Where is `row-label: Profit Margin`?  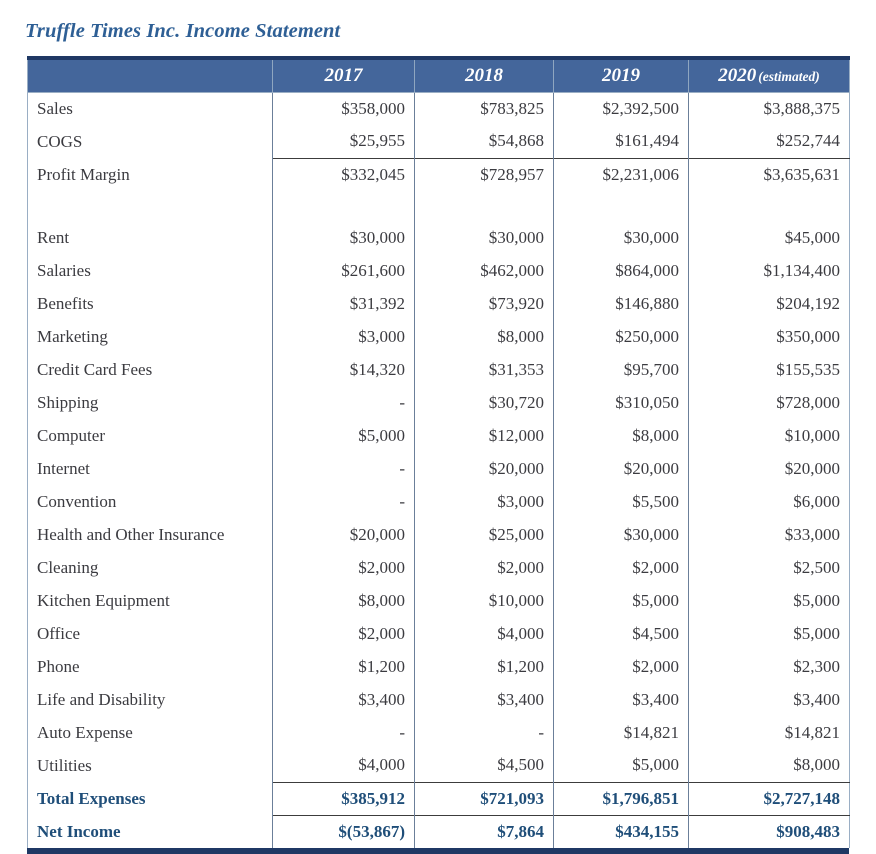 row-label: Profit Margin is located at coordinates (150, 174).